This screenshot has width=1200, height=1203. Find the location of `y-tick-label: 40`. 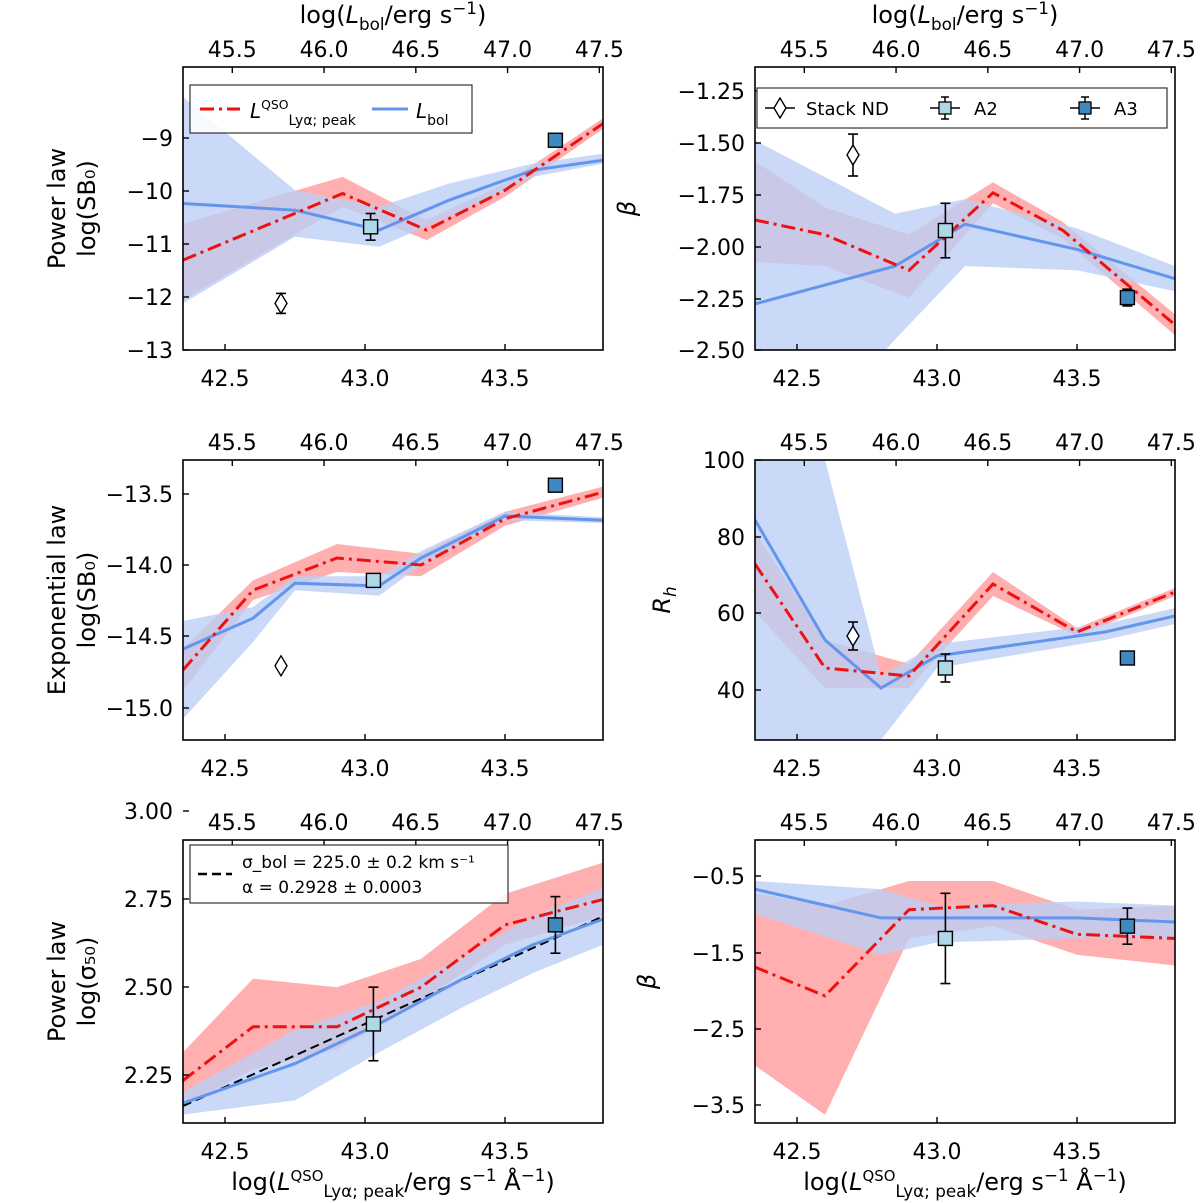

y-tick-label: 40 is located at coordinates (731, 691).